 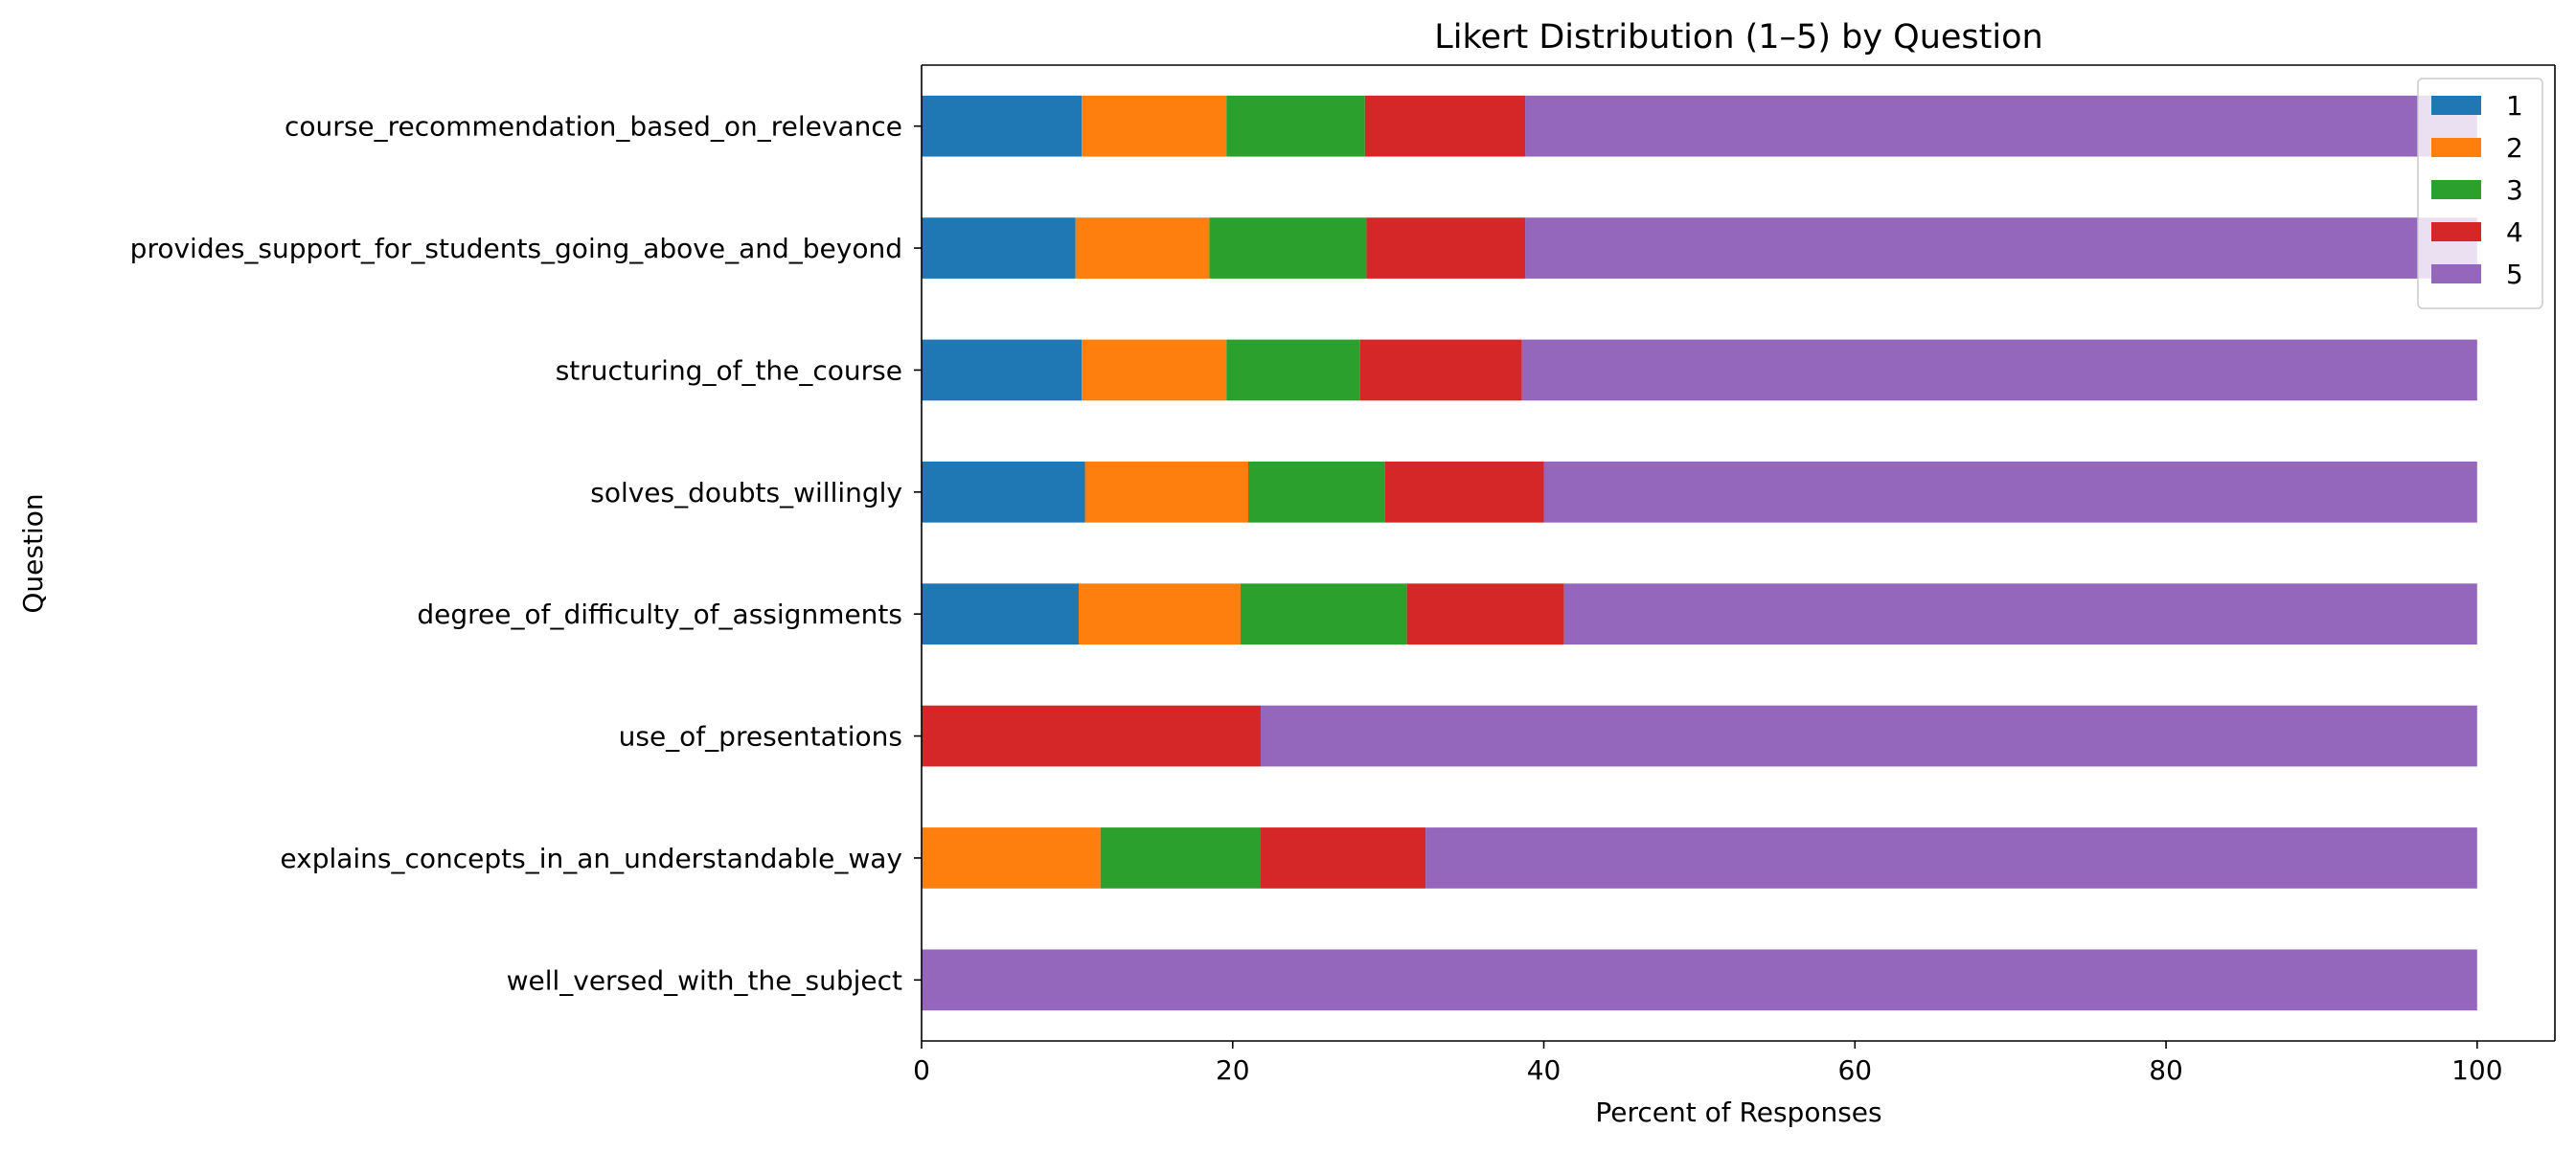 I want to click on x-tick-label: 80, so click(x=2166, y=1070).